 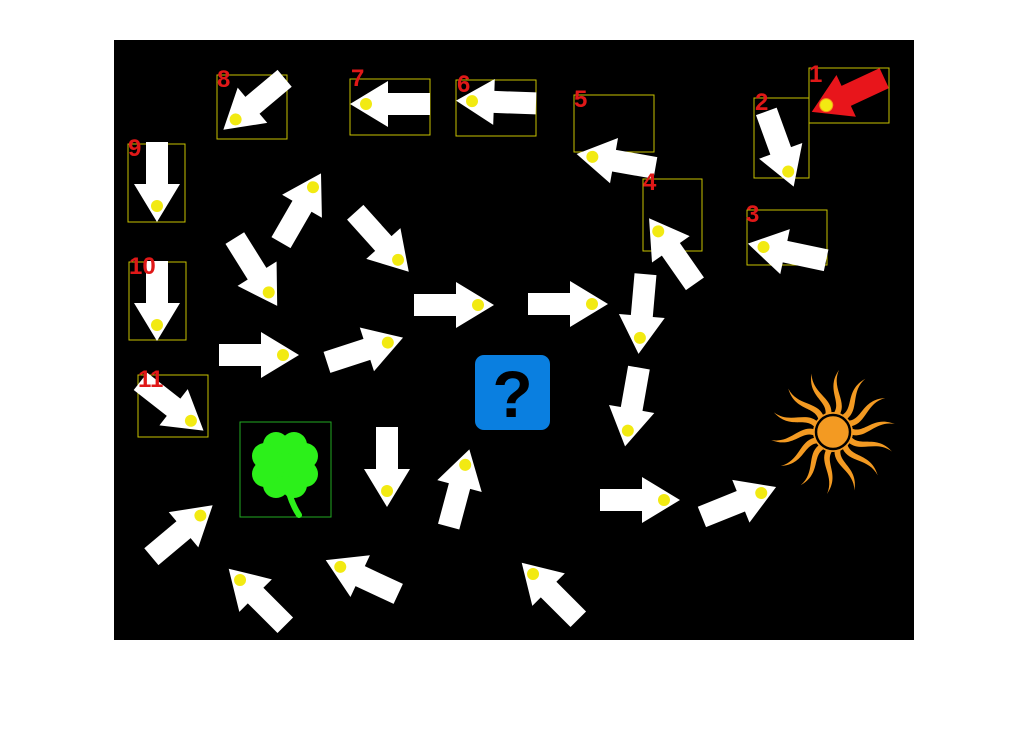 I want to click on clover-box, so click(x=285, y=469).